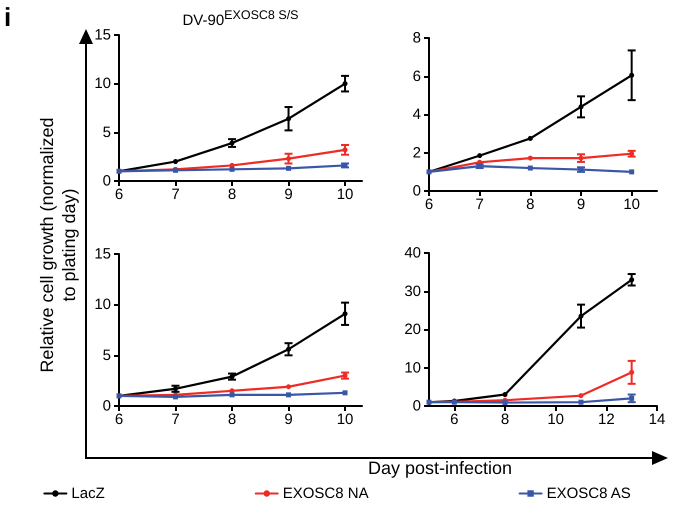 This screenshot has height=510, width=675. I want to click on y-axis-title: Relative cell growth (normalized to plating day), so click(58, 245).